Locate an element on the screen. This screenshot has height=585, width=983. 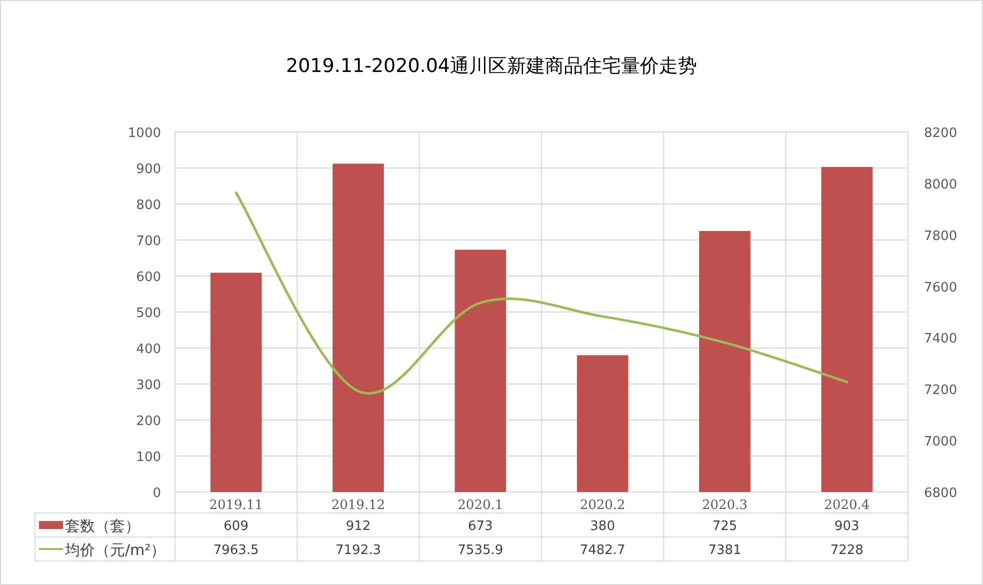
data-label: 7963.5 is located at coordinates (236, 550).